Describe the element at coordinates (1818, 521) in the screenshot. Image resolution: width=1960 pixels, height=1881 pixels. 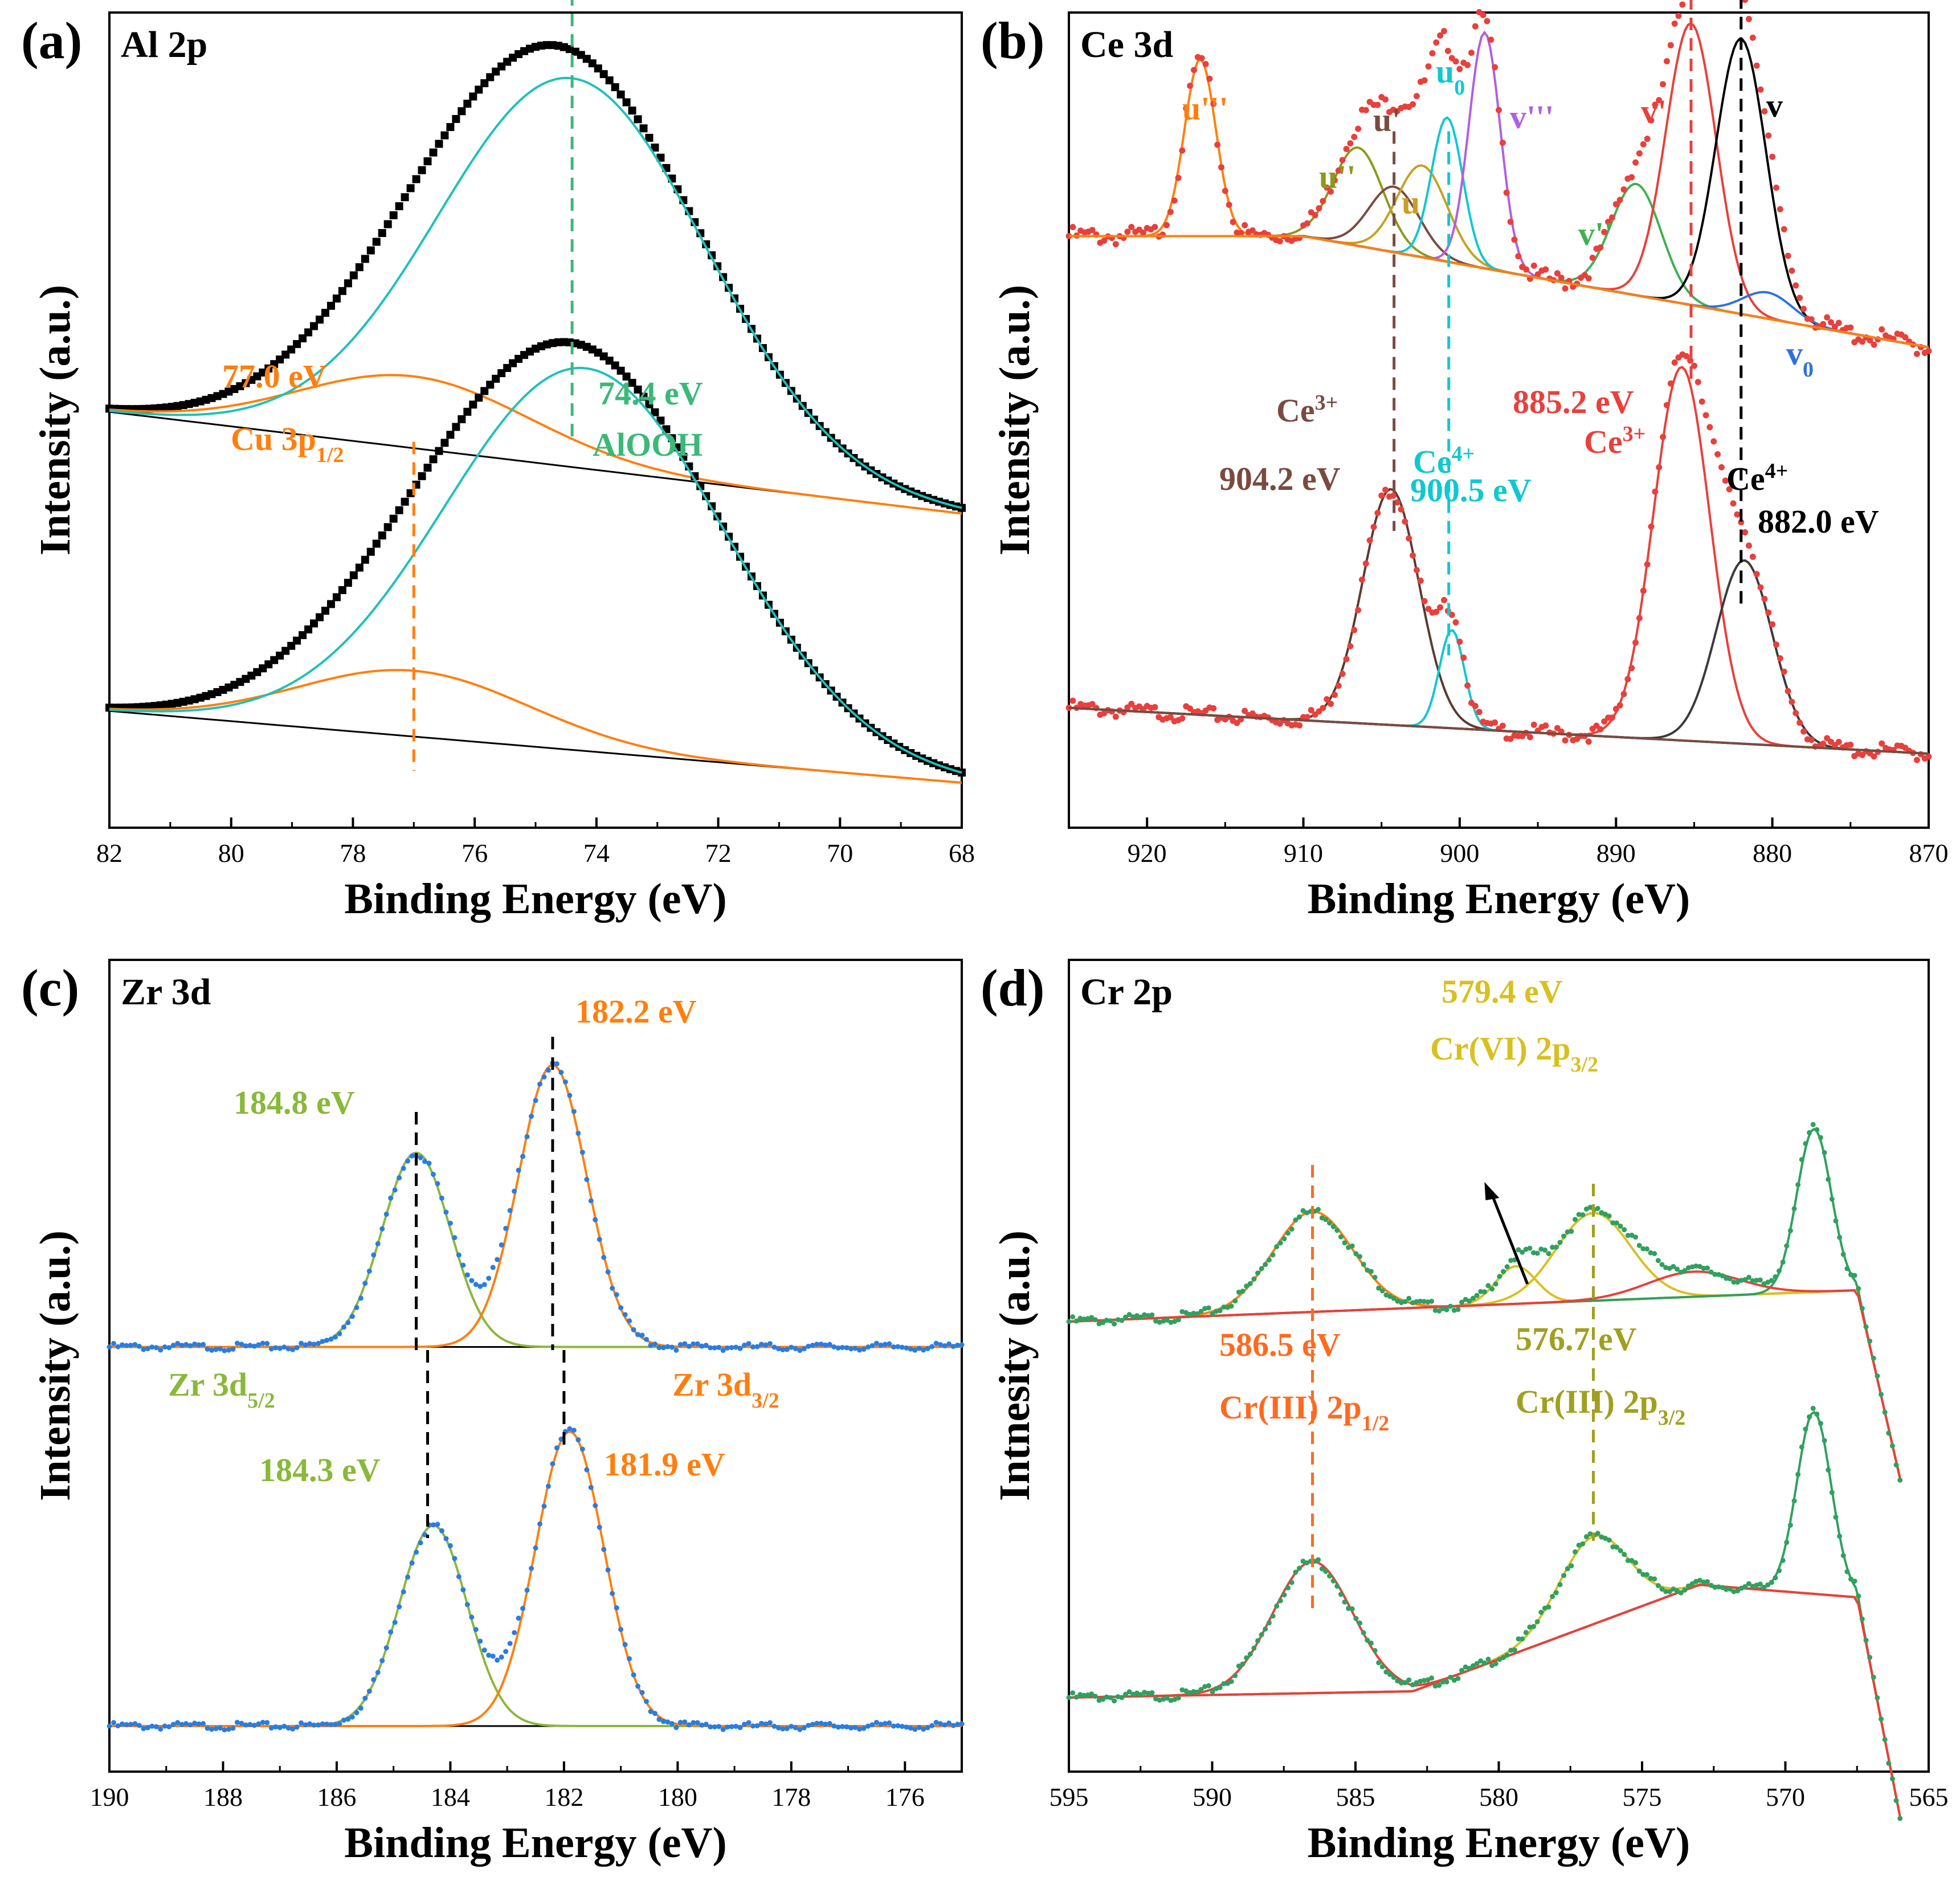
I see `ce-annotation-17-main: 882.0 eV` at that location.